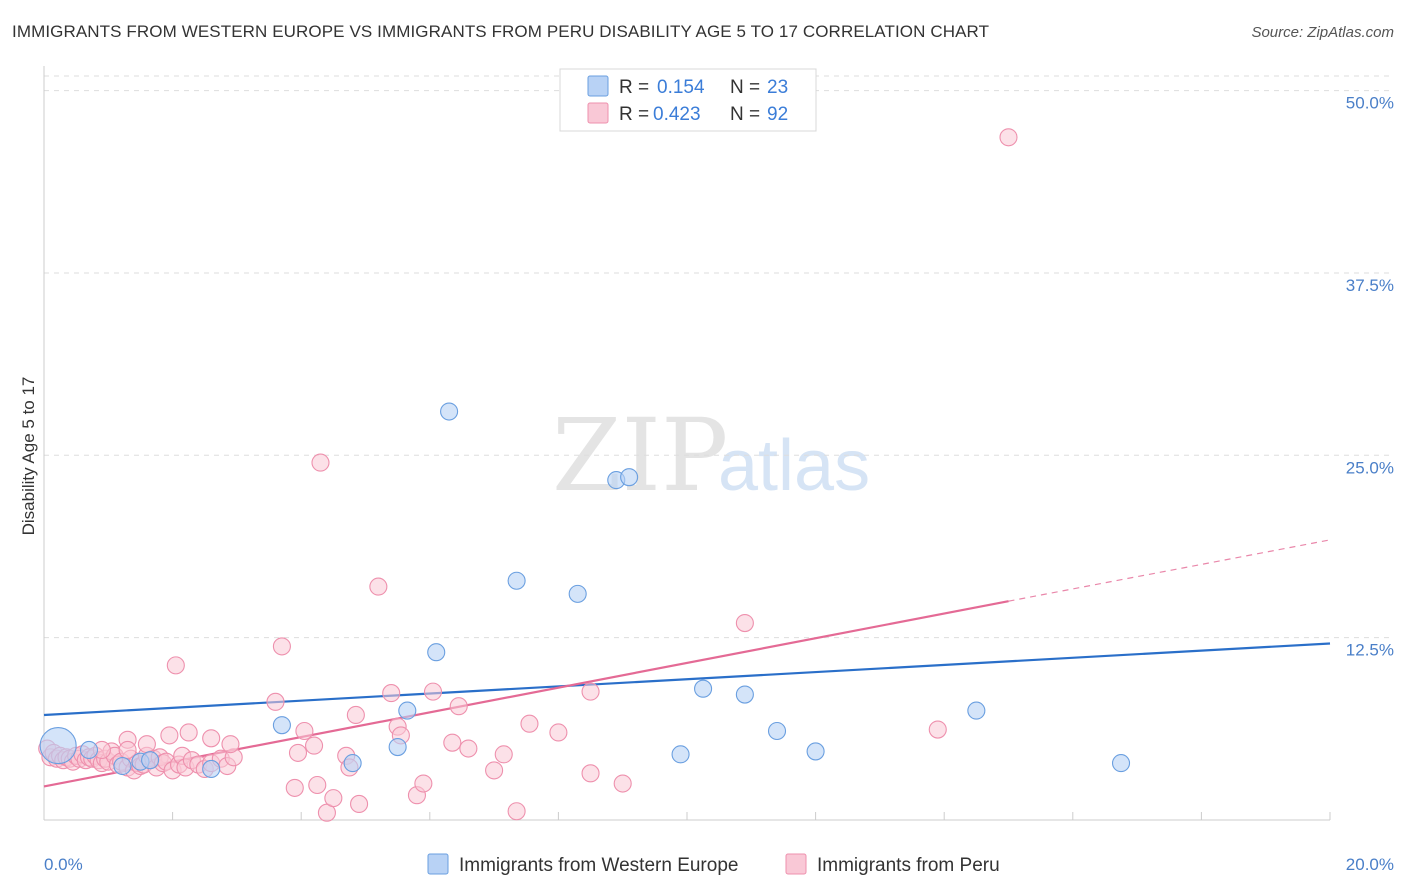  What do you see at coordinates (777, 87) in the screenshot?
I see `legend-n-value-1: 23` at bounding box center [777, 87].